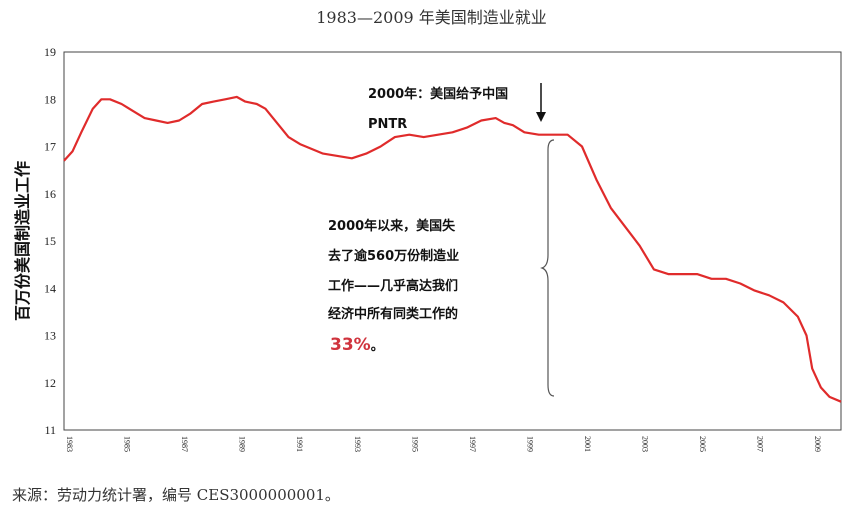 This screenshot has height=510, width=863. Describe the element at coordinates (69, 444) in the screenshot. I see `x-tick-label: 1983` at that location.